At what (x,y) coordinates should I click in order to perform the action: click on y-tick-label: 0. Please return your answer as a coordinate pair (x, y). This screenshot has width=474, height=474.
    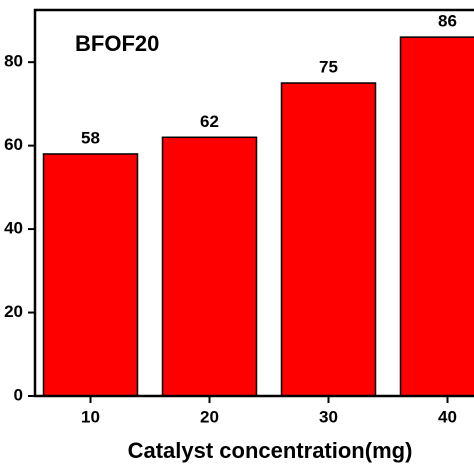
    Looking at the image, I should click on (18, 394).